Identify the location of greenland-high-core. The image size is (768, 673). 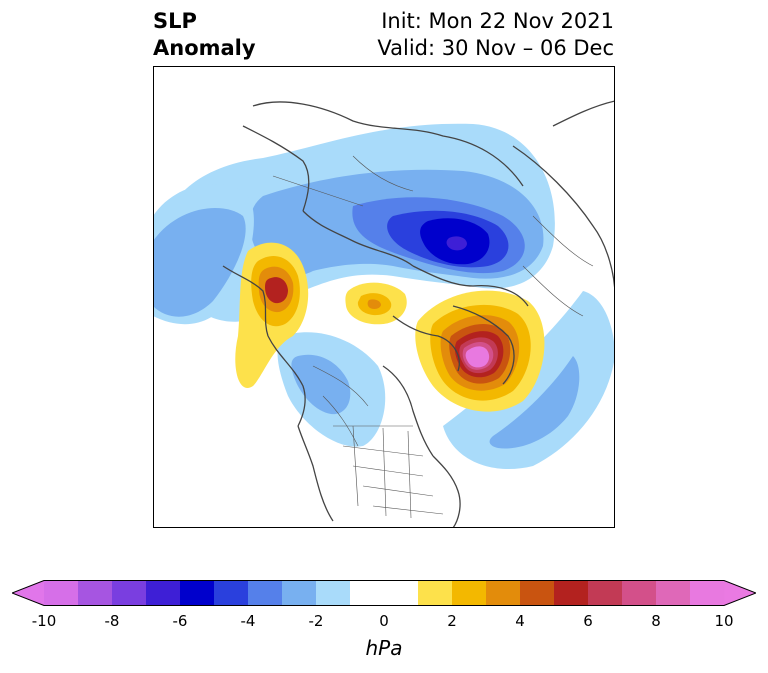
(477, 357).